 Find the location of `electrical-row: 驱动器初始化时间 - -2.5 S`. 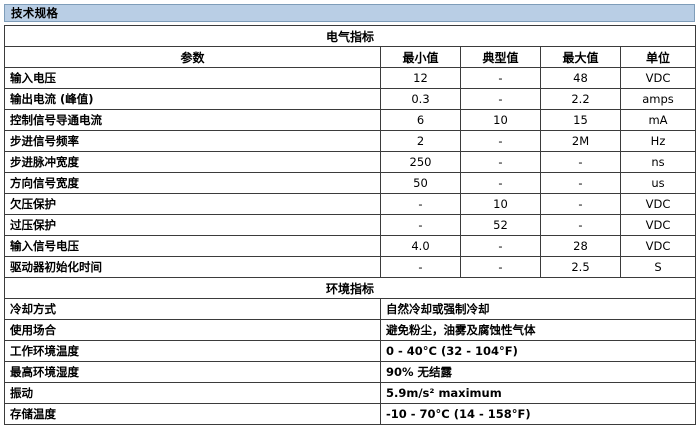

electrical-row: 驱动器初始化时间 - -2.5 S is located at coordinates (350, 267).